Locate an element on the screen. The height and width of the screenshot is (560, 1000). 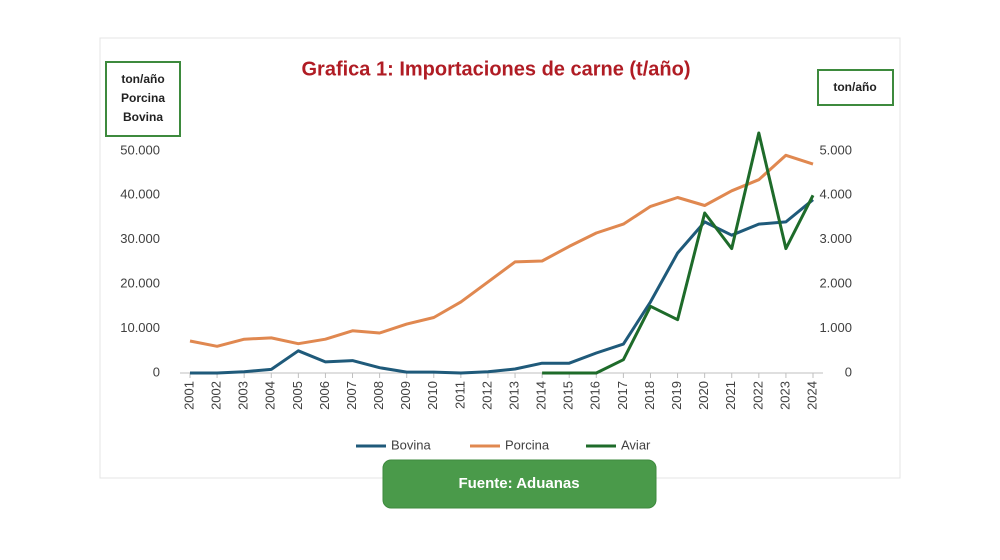
y-tick-label: 40.000 is located at coordinates (140, 194).